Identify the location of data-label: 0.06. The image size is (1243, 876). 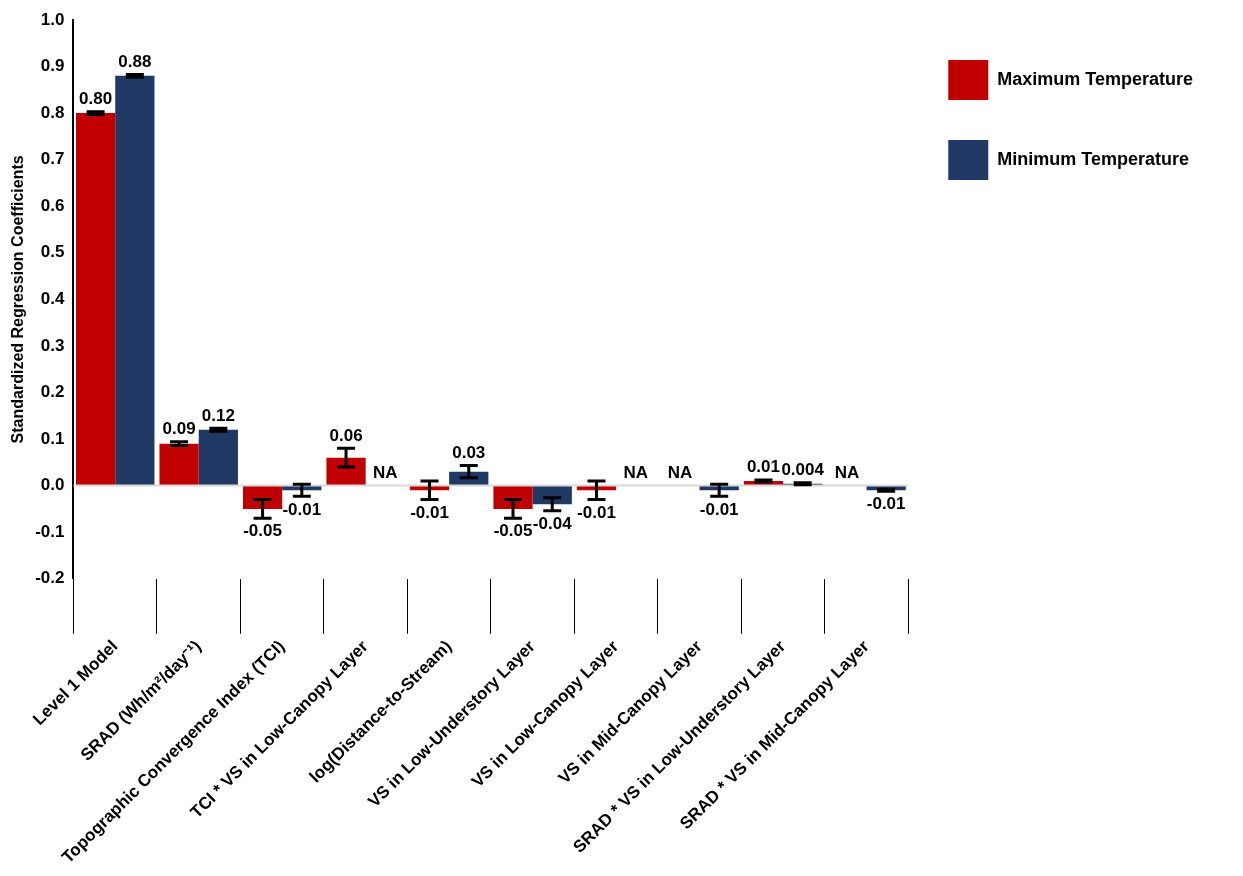
(346, 435).